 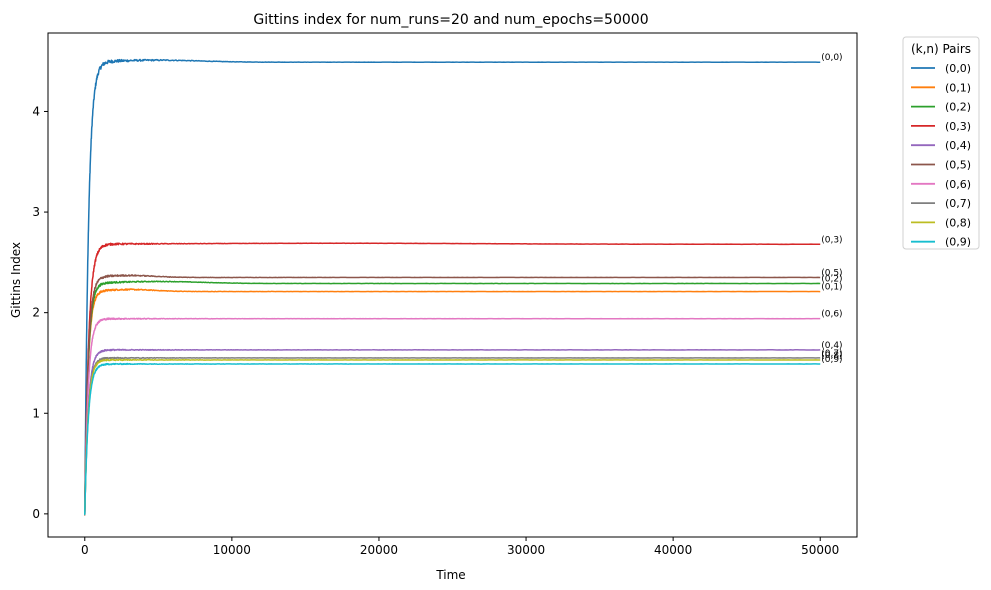 What do you see at coordinates (36, 212) in the screenshot?
I see `y-tick-label: 3` at bounding box center [36, 212].